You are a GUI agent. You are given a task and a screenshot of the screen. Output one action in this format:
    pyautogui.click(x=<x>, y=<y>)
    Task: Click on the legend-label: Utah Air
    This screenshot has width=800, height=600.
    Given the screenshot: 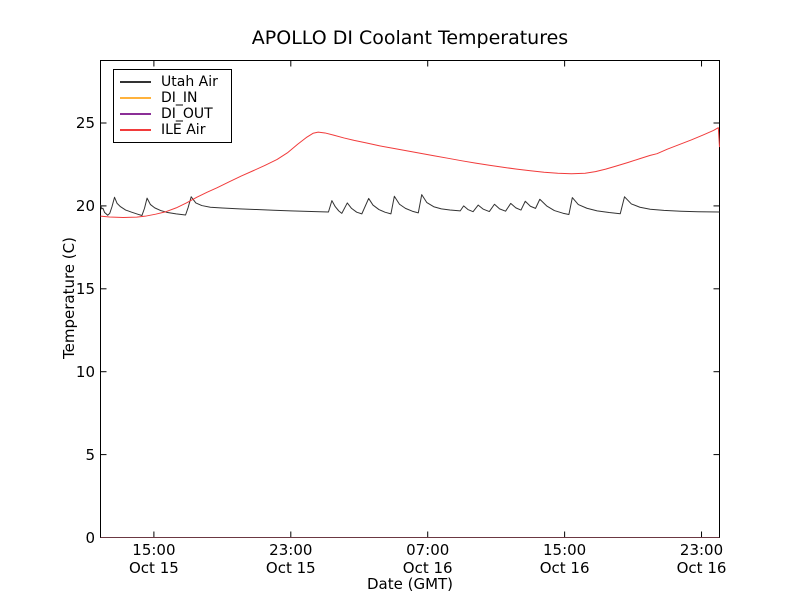 What is the action you would take?
    pyautogui.click(x=189, y=82)
    